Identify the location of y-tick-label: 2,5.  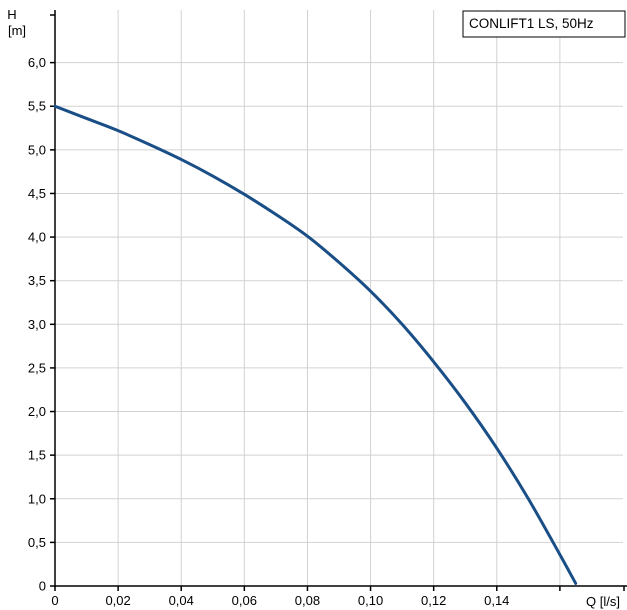
(37, 367).